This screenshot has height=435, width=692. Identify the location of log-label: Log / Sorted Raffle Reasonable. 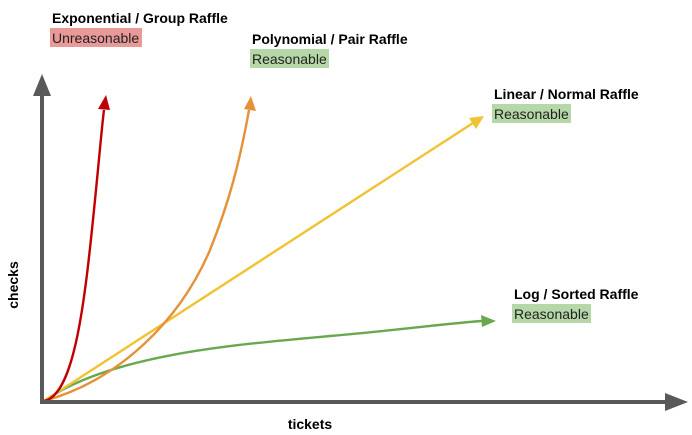
(575, 304).